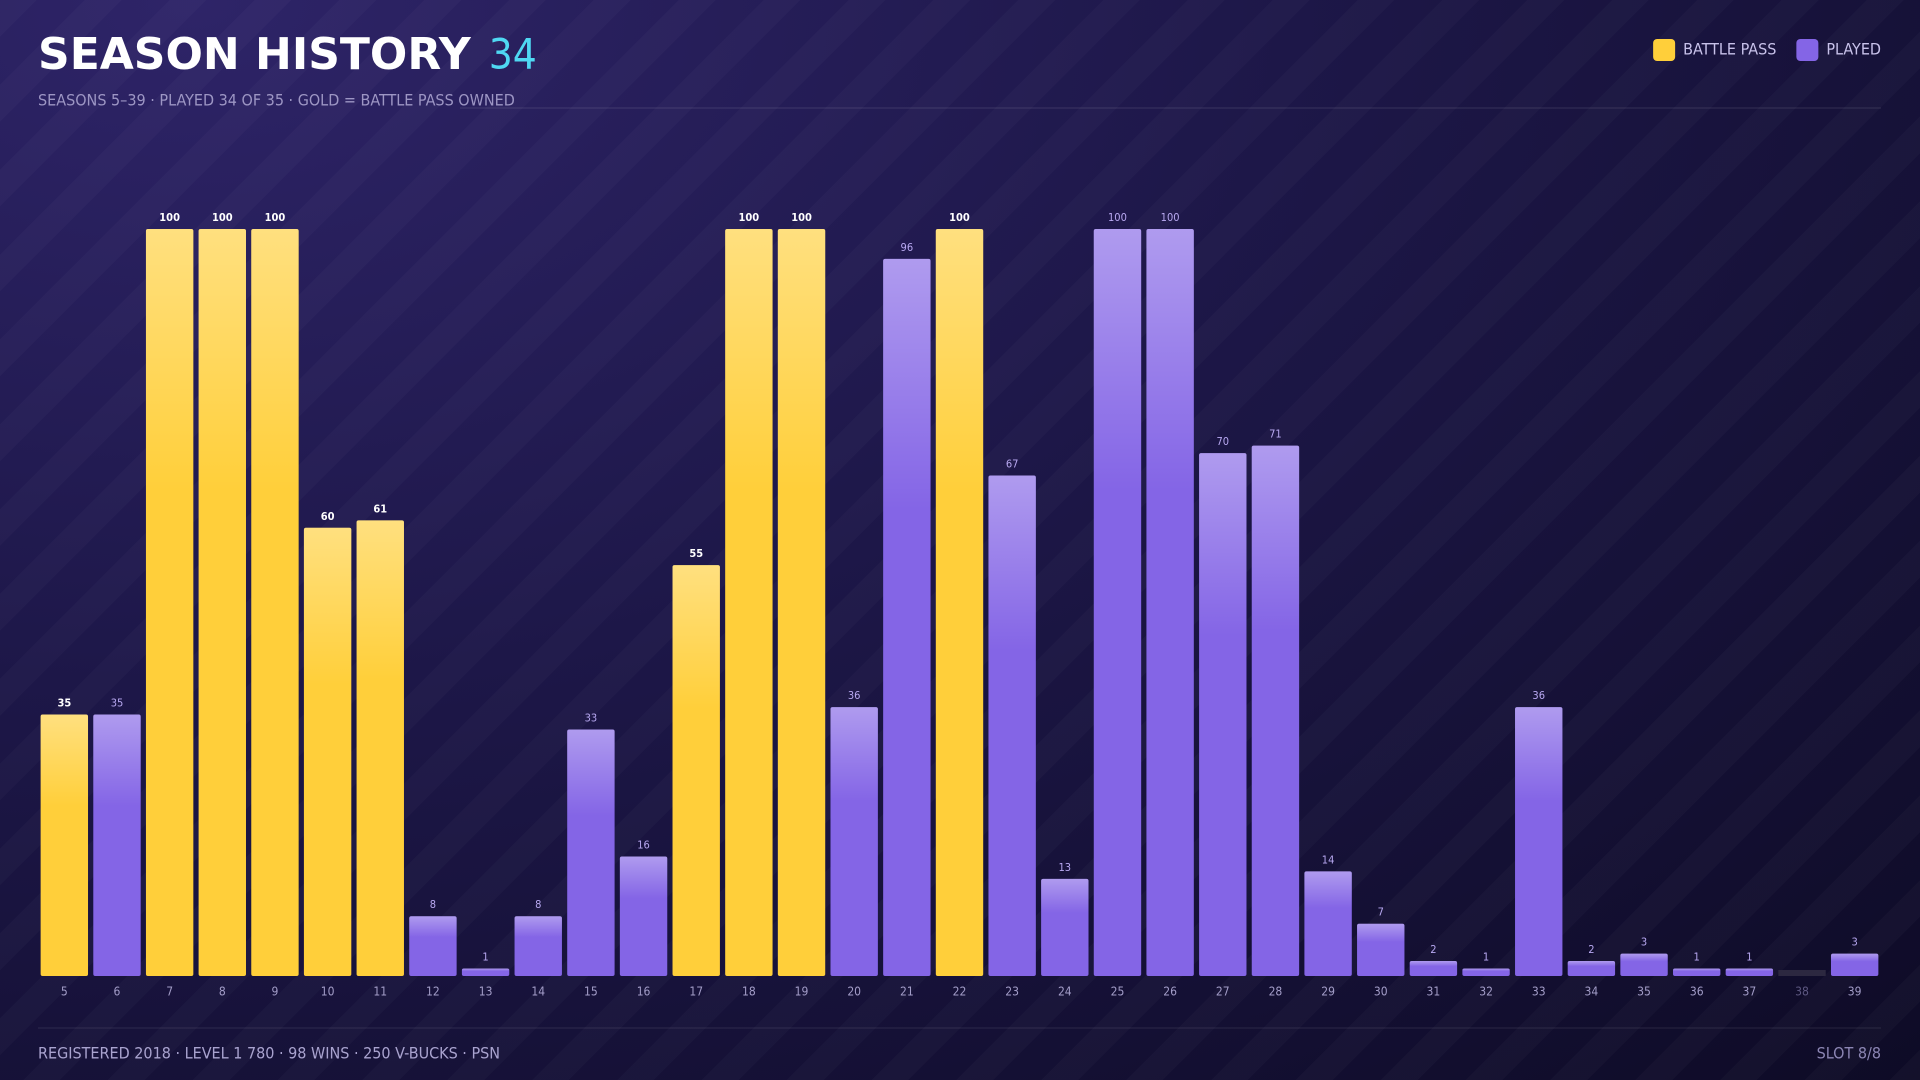  What do you see at coordinates (1802, 973) in the screenshot?
I see `empty-slot` at bounding box center [1802, 973].